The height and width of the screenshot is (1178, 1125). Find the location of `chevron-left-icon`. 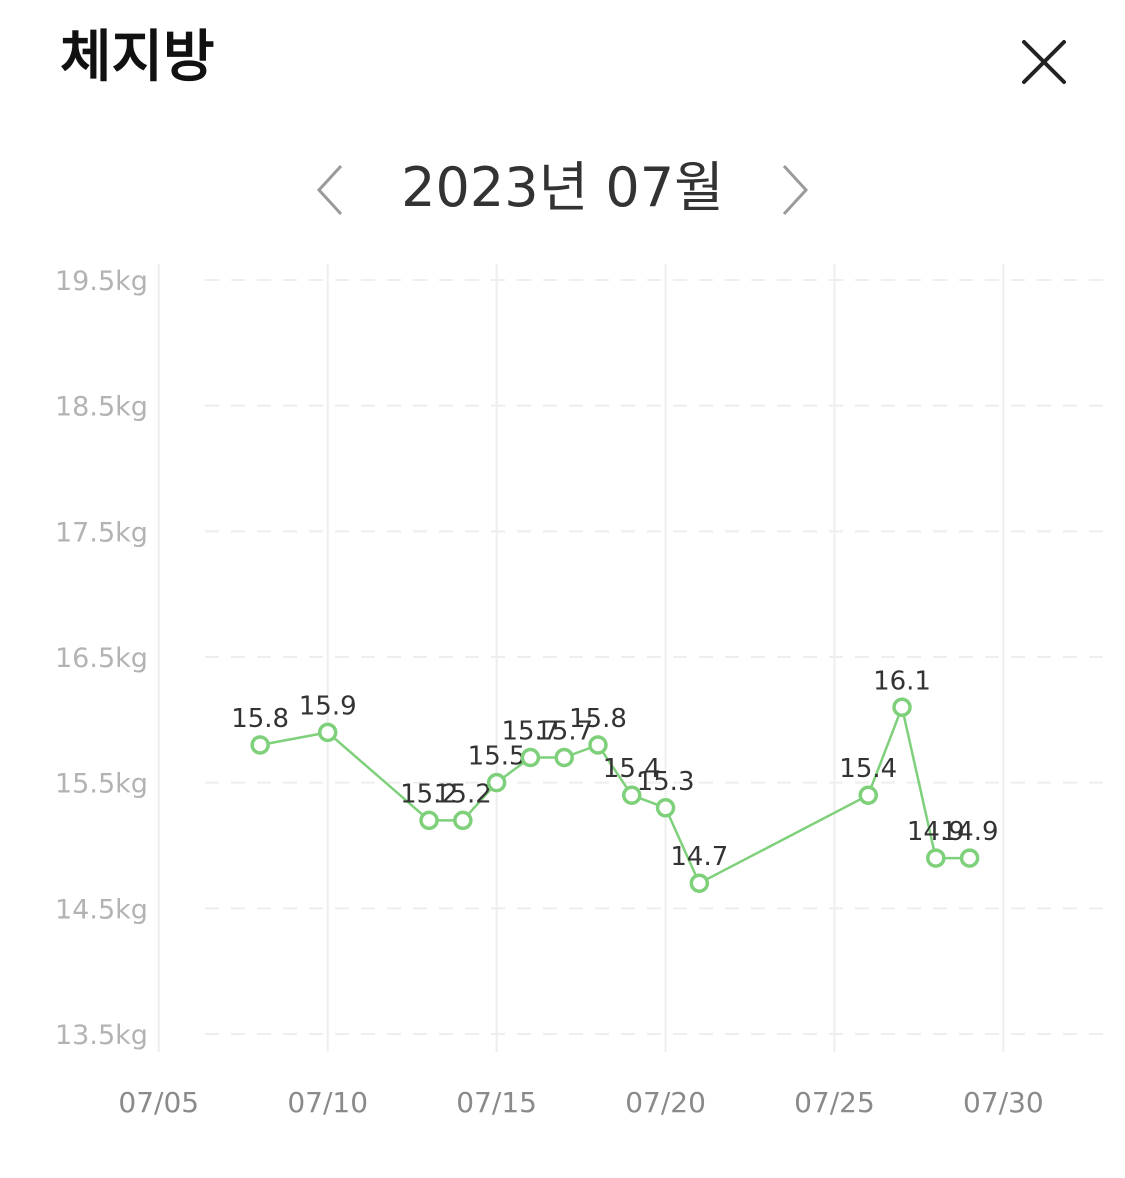

chevron-left-icon is located at coordinates (329, 190).